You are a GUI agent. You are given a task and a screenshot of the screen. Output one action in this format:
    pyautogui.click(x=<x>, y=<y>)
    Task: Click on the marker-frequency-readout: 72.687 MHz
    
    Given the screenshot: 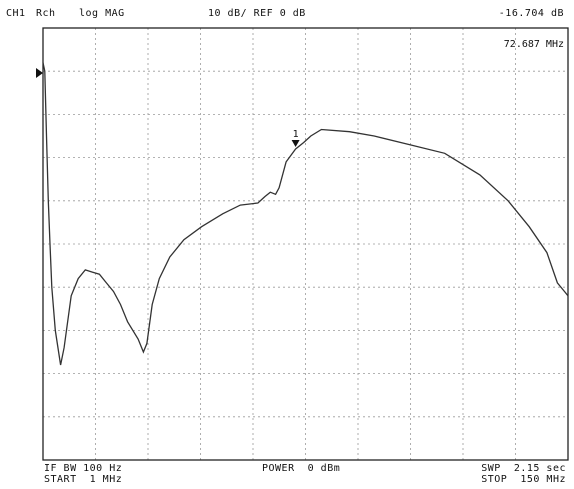 What is the action you would take?
    pyautogui.click(x=534, y=44)
    